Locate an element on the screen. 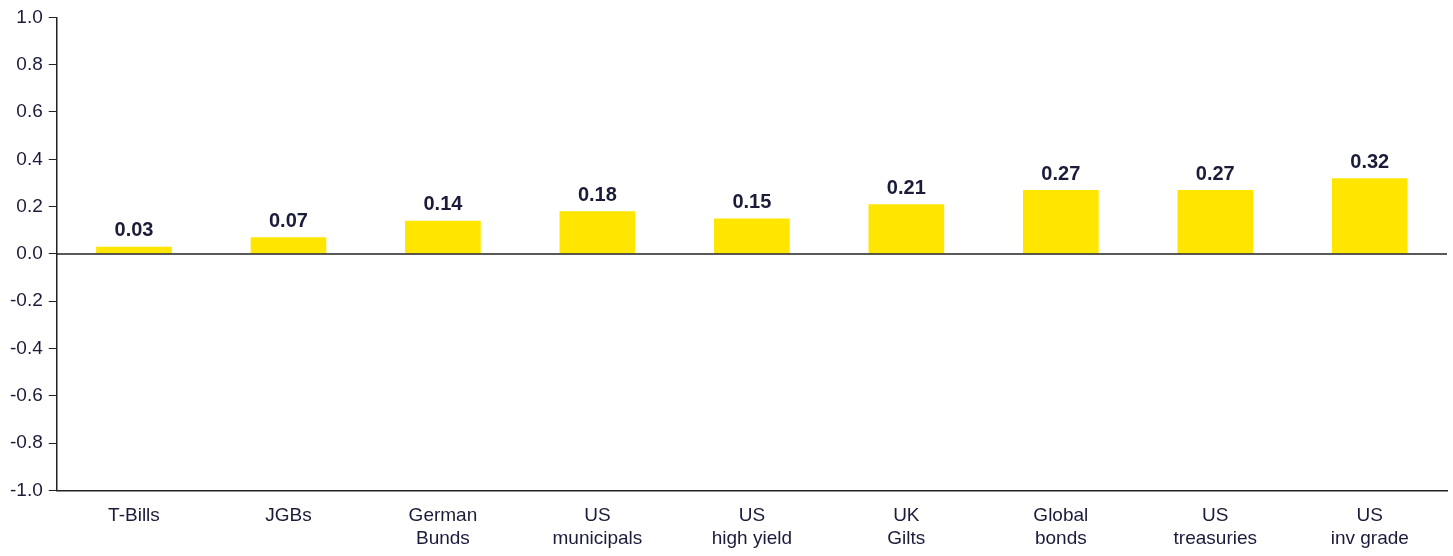 This screenshot has height=556, width=1453. x-tick-label: UK Gilts is located at coordinates (906, 526).